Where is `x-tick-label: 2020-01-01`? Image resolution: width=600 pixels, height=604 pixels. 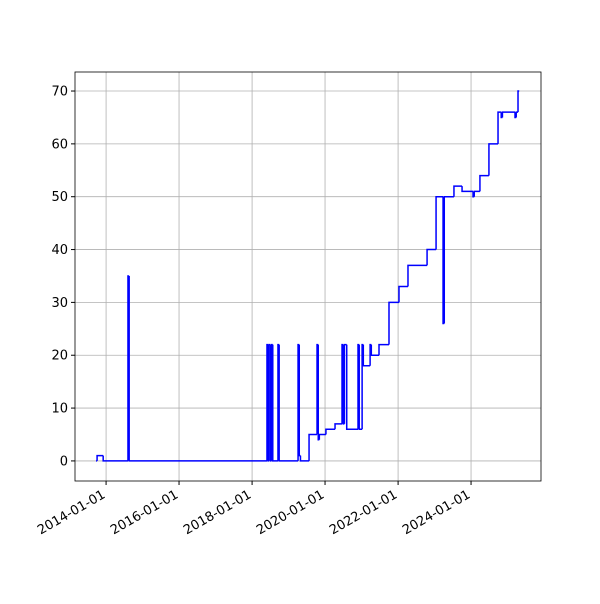
x-tick-label: 2020-01-01 is located at coordinates (290, 512).